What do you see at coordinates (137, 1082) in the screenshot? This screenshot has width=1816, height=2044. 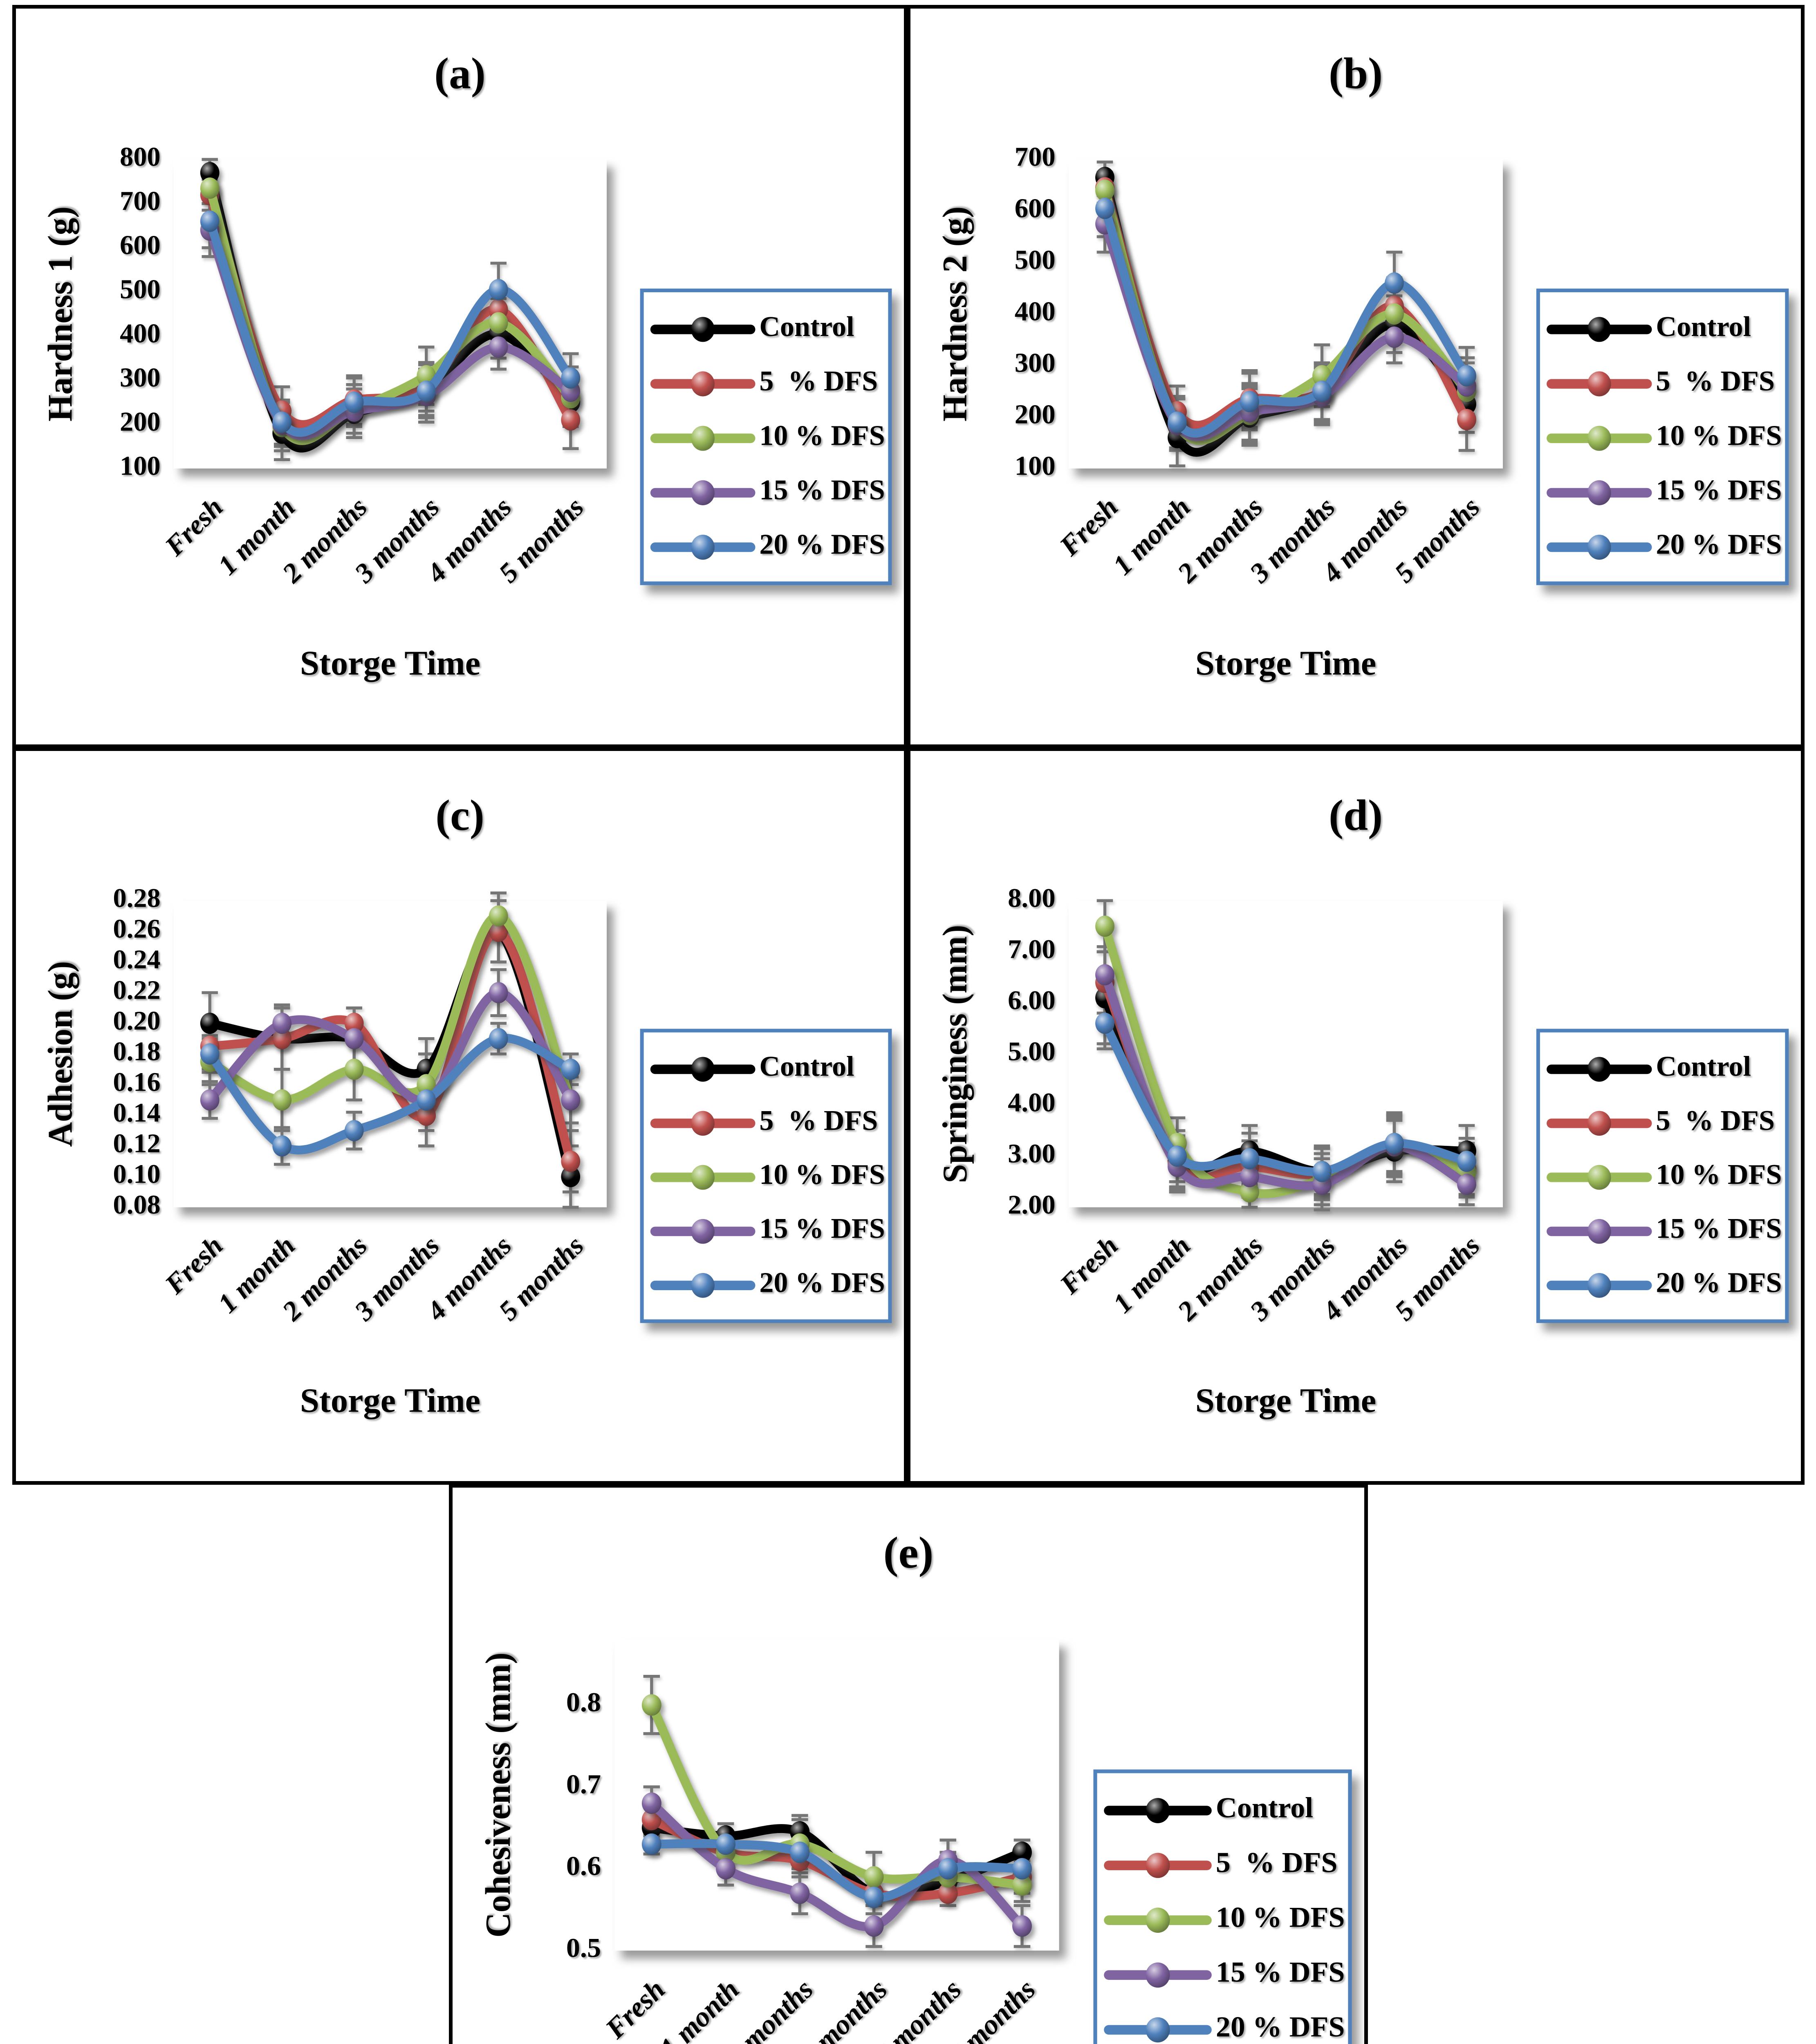 I see `y-tick: 0.16` at bounding box center [137, 1082].